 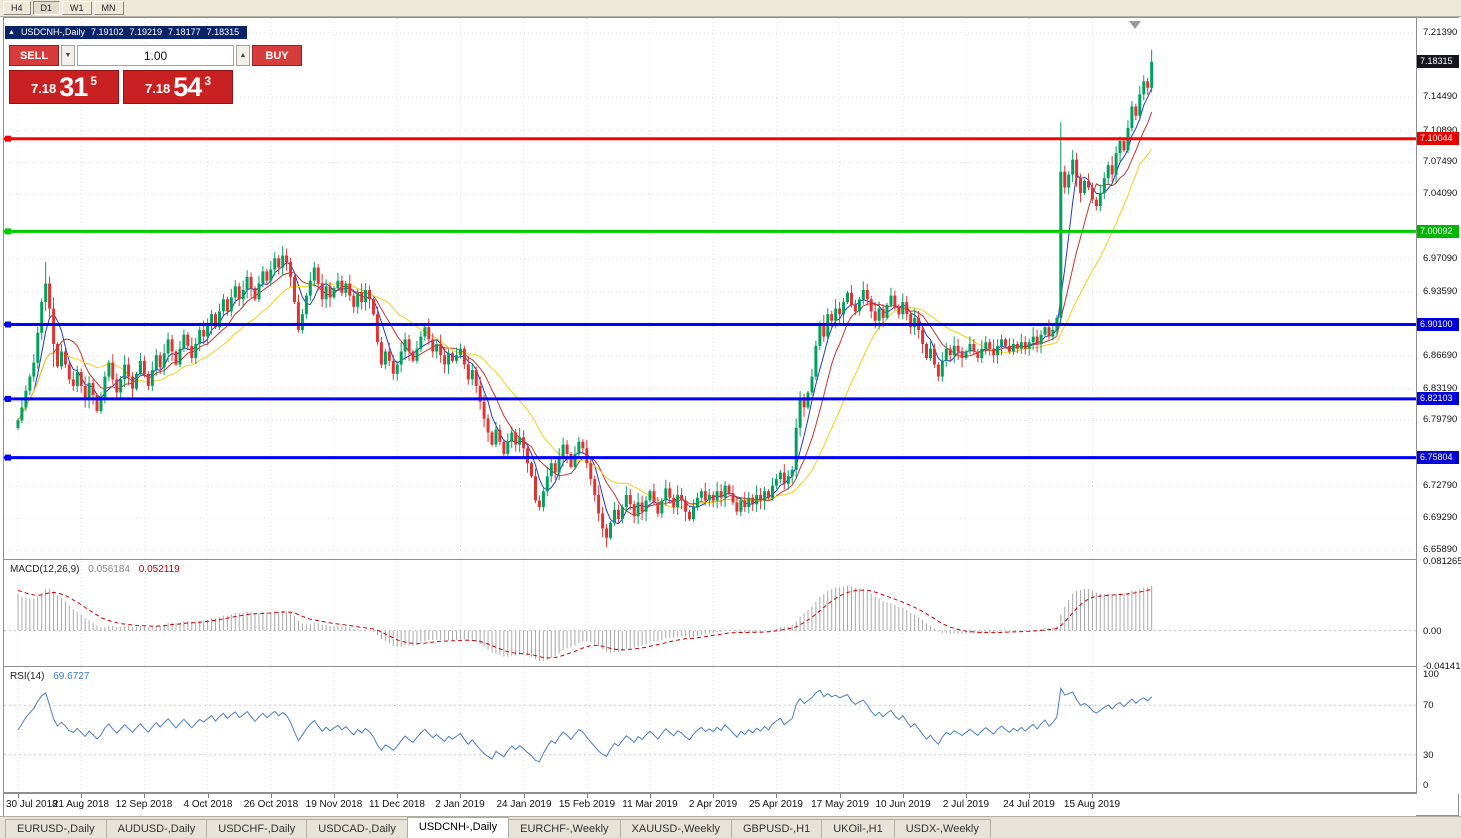 What do you see at coordinates (46, 8) in the screenshot?
I see `timeframe-button-d1: D1` at bounding box center [46, 8].